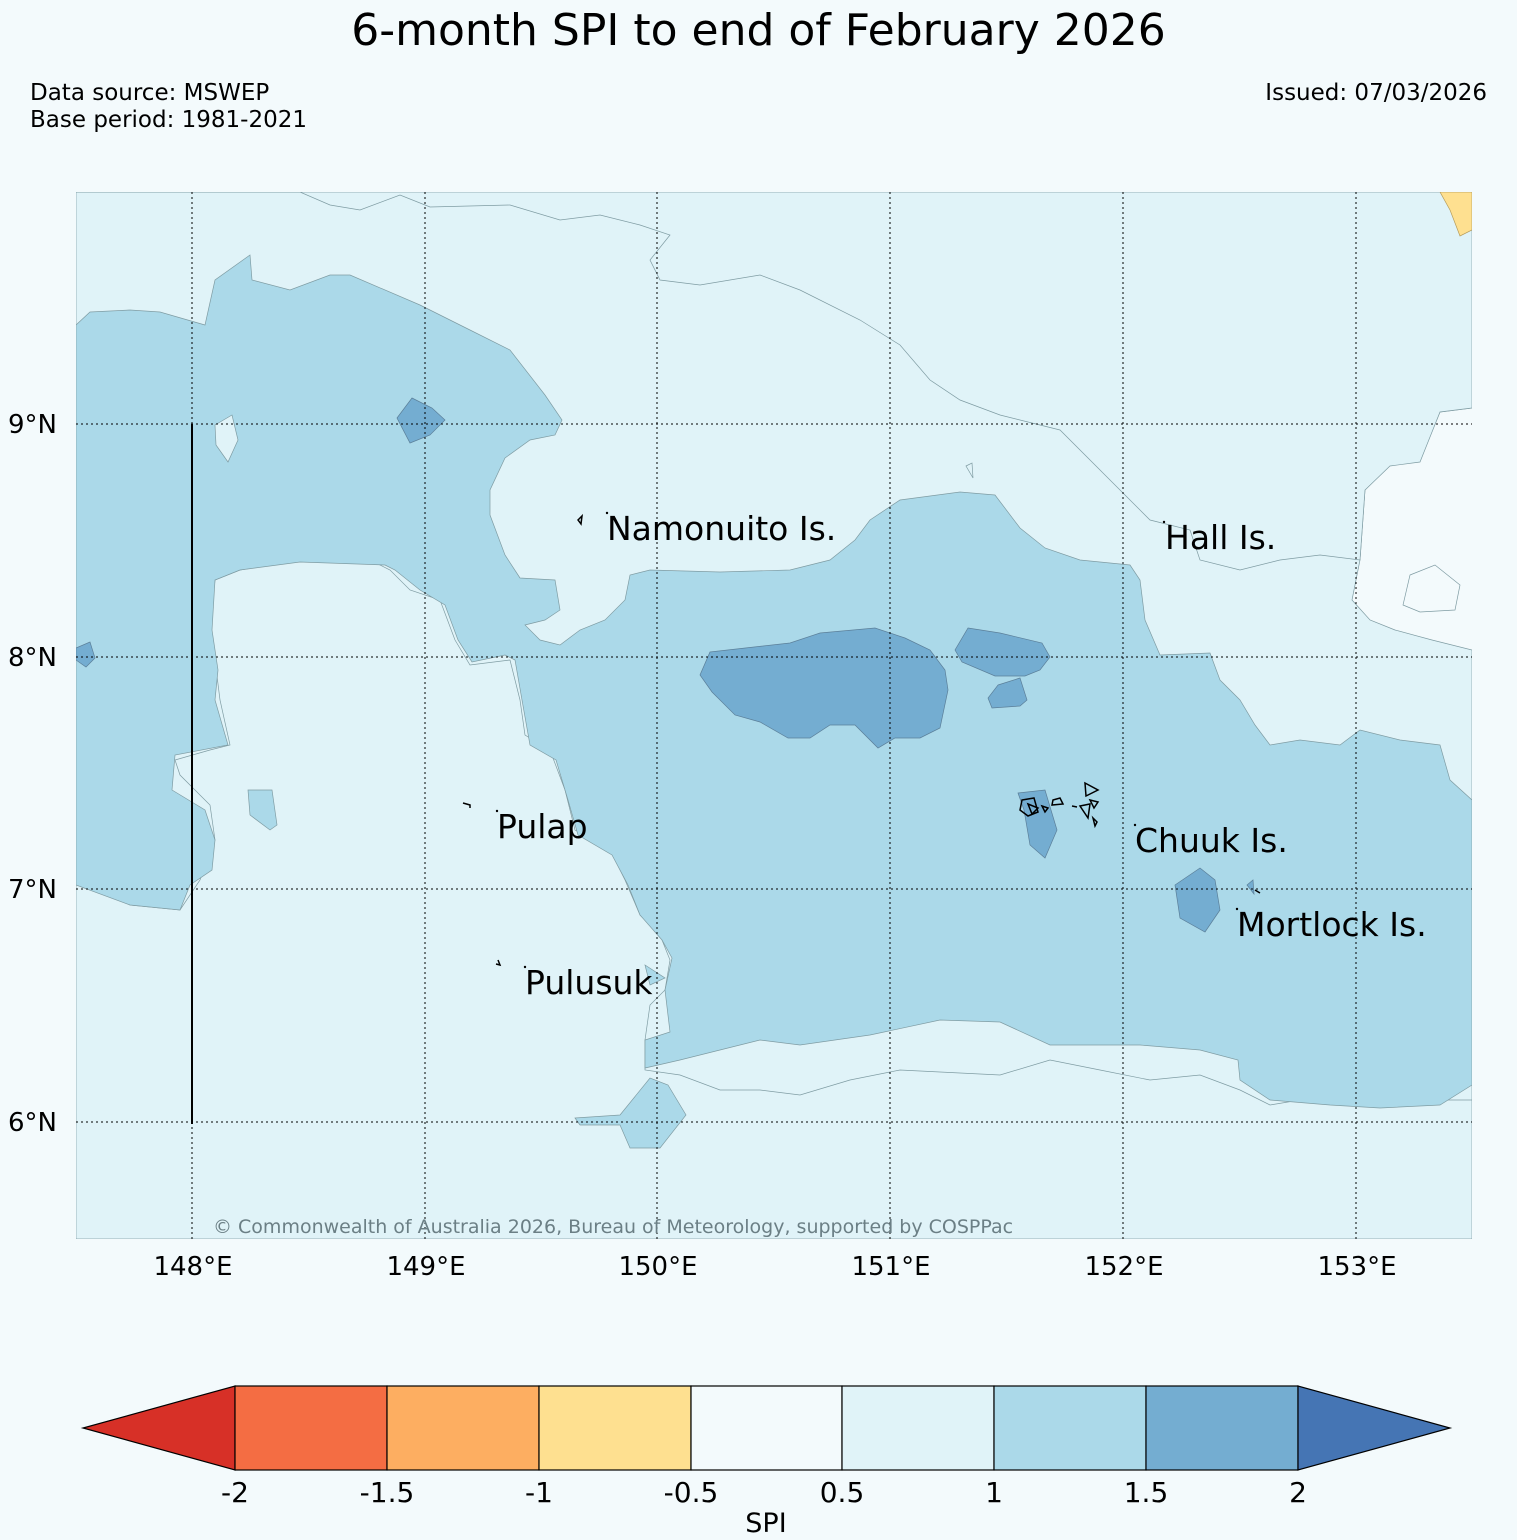  Describe the element at coordinates (32, 774) in the screenshot. I see `lat-tick-labels: 9°N 8°N 7°N 6°N` at that location.